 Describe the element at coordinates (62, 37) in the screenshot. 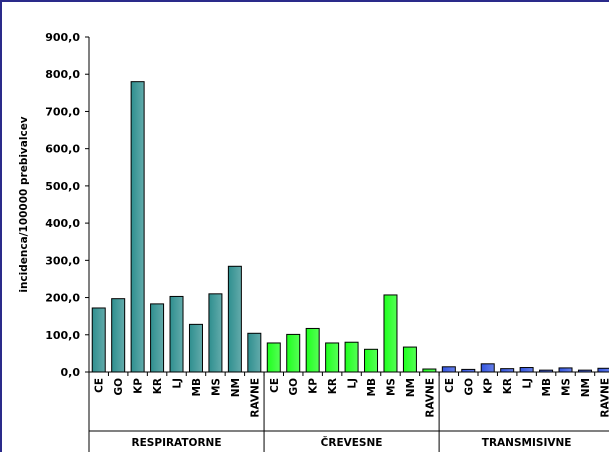

I see `y-tick-label: 900,0` at that location.